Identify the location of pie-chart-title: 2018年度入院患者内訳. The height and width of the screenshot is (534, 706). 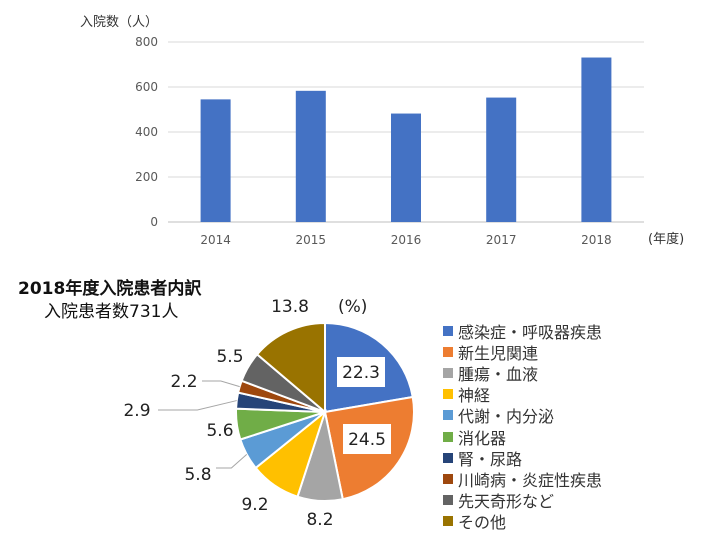
(110, 289).